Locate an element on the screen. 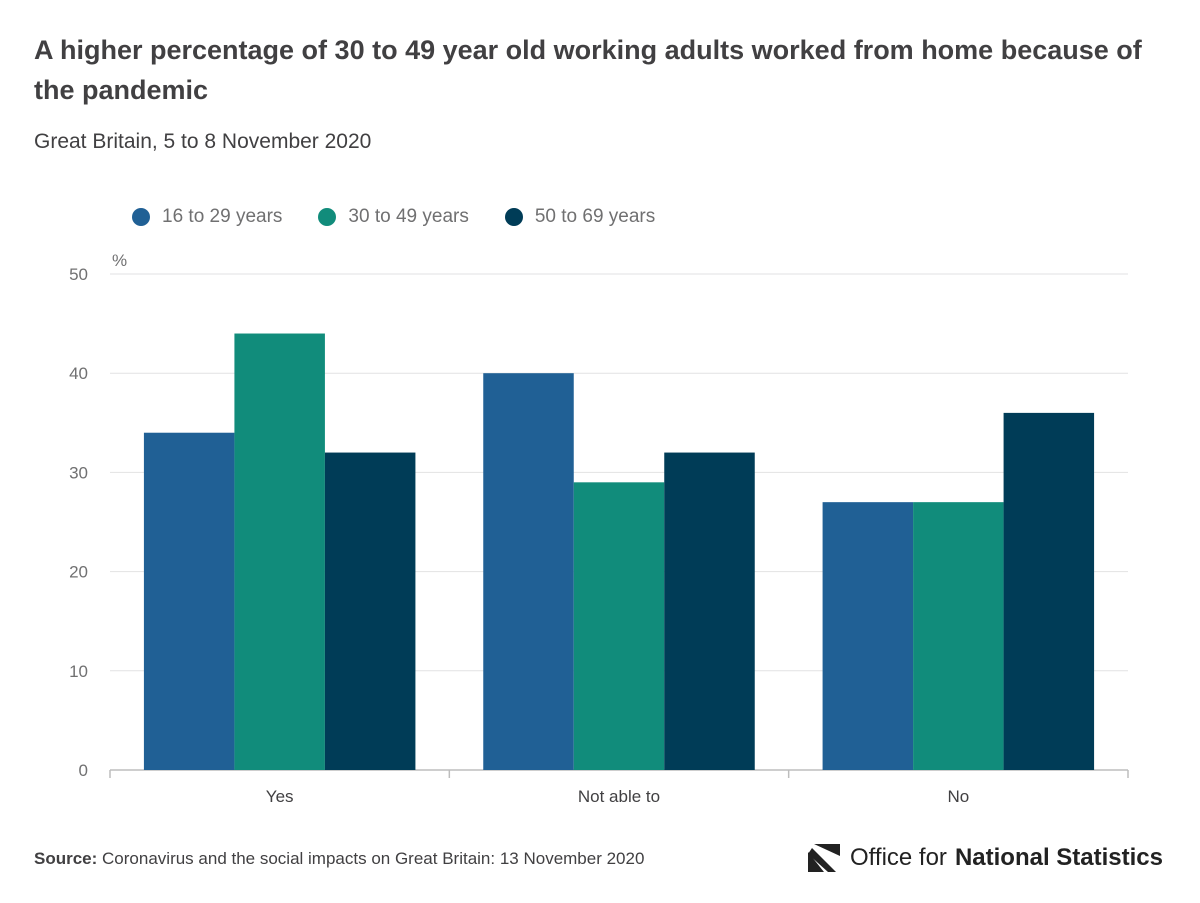  legend-item-30-49: 30 to 49 years is located at coordinates (393, 217).